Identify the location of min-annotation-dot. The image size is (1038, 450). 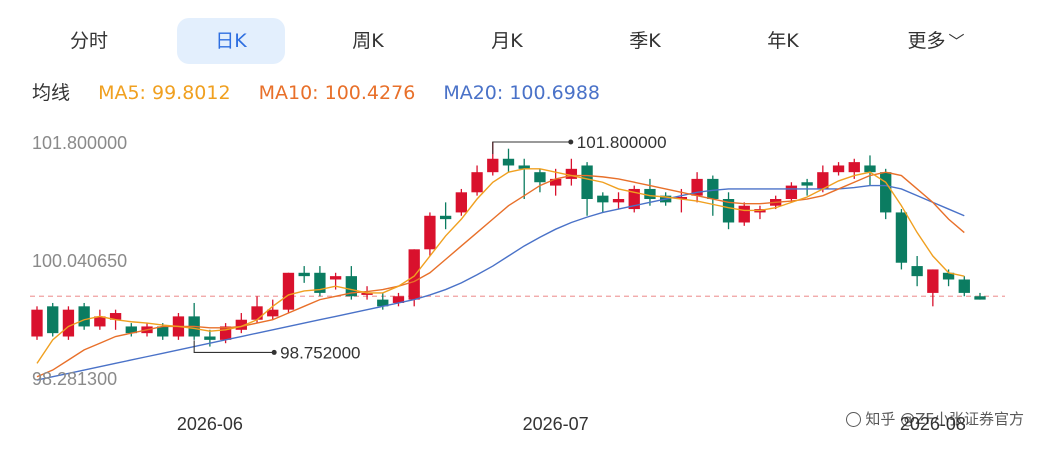
(274, 352).